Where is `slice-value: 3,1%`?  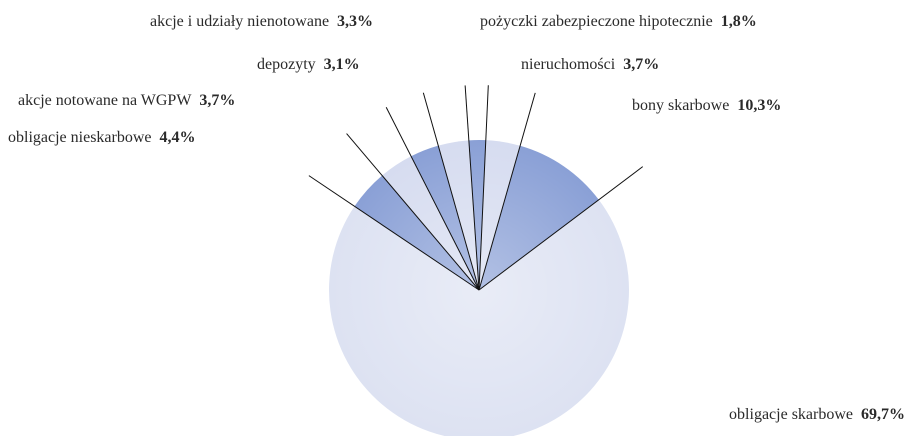 slice-value: 3,1% is located at coordinates (342, 64).